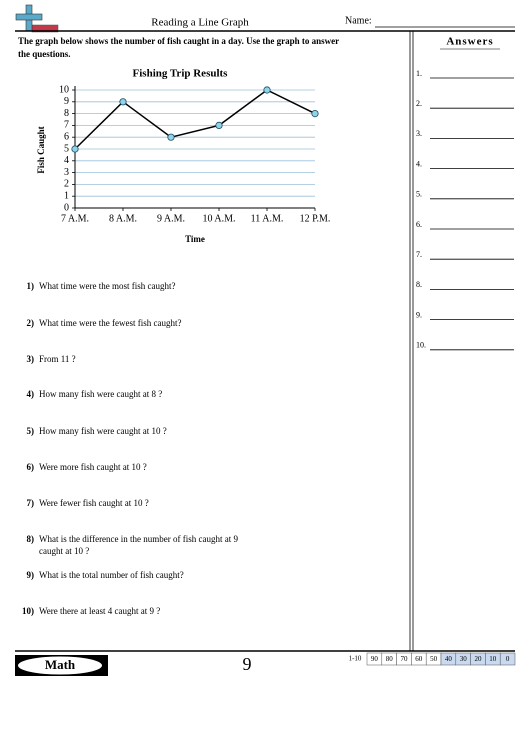 The width and height of the screenshot is (530, 749). Describe the element at coordinates (31, 539) in the screenshot. I see `question-number: 8)` at that location.